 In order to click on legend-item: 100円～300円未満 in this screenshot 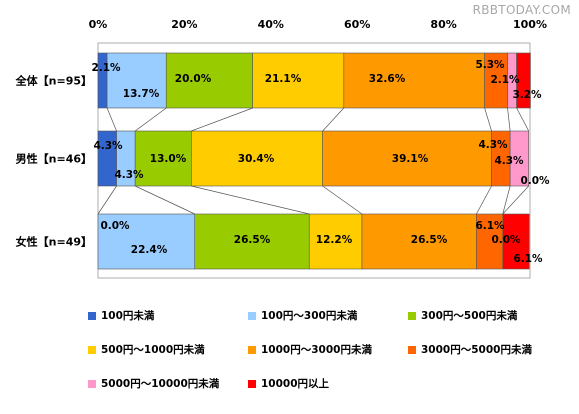, I will do `click(302, 315)`.